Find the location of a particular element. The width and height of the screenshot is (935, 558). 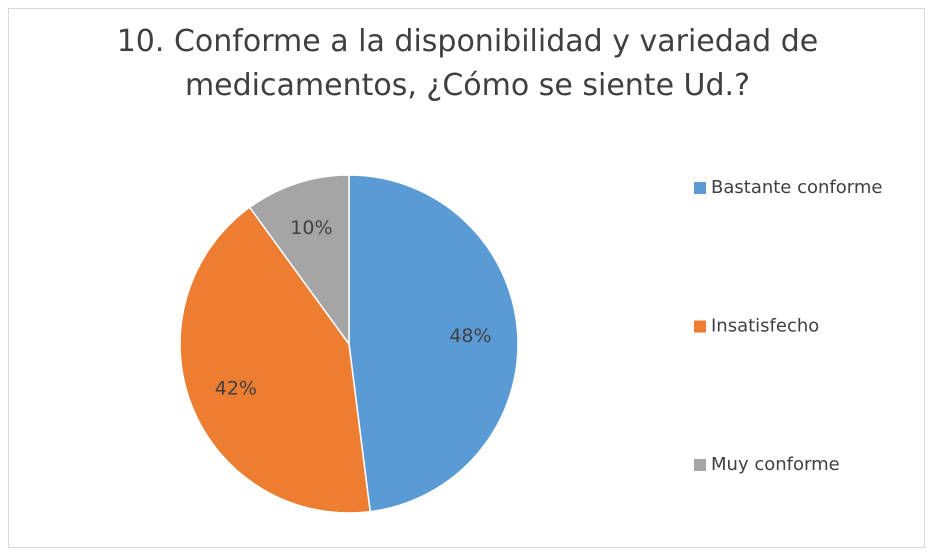

data-label: 42% is located at coordinates (236, 388).